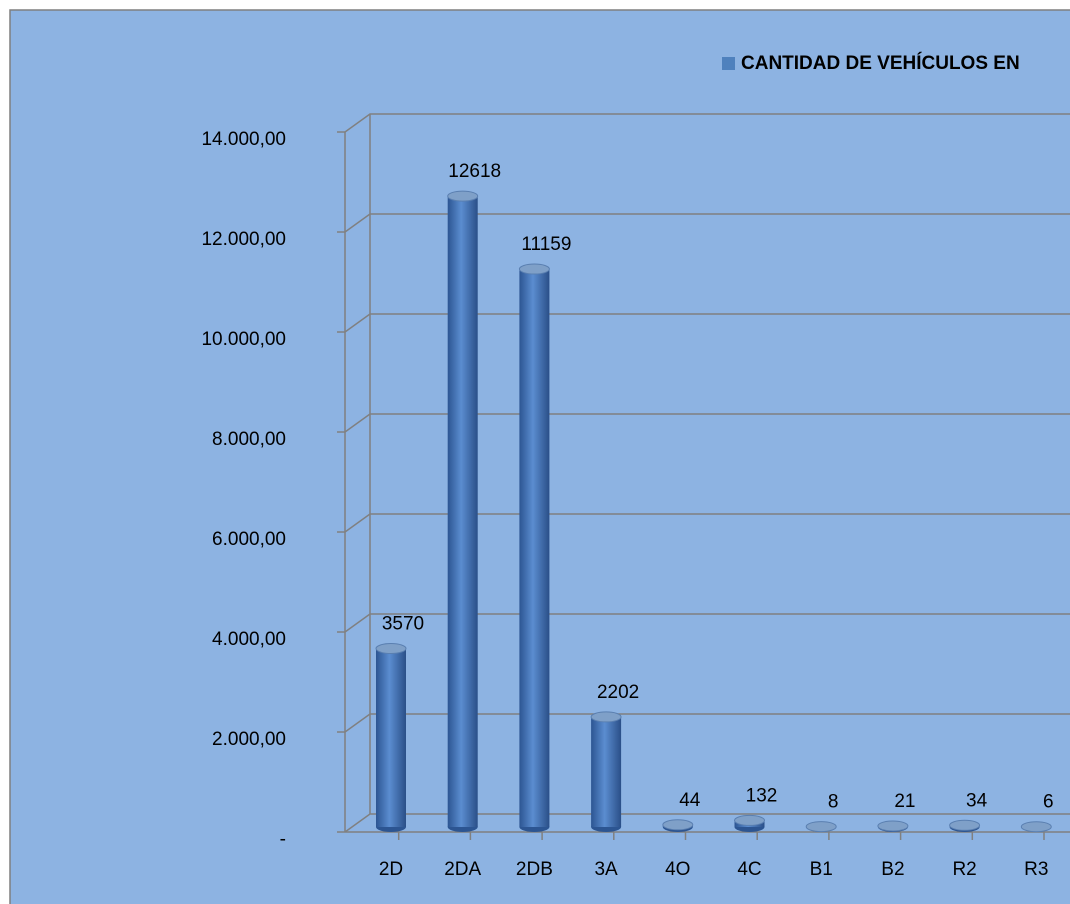 The image size is (1070, 904). I want to click on data-label: 12618, so click(474, 171).